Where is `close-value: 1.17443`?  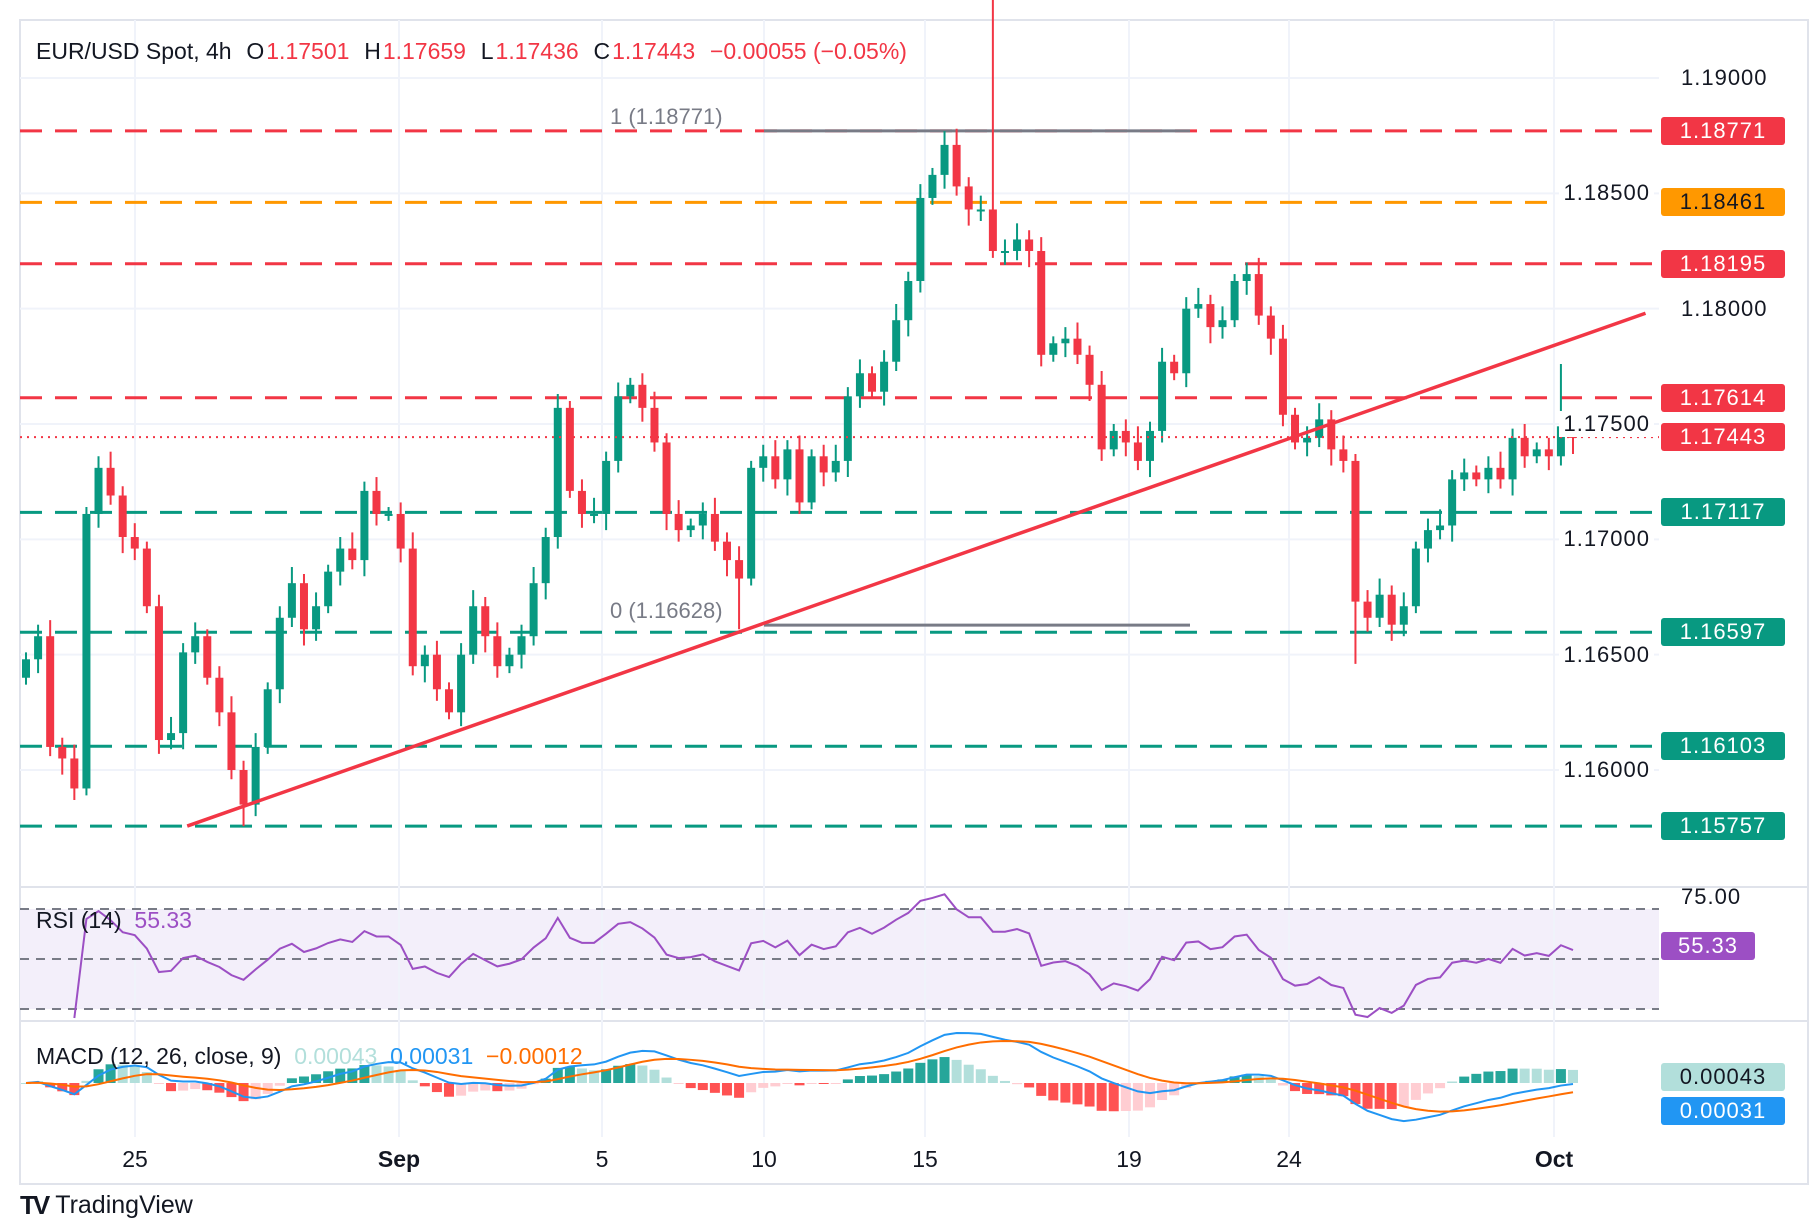
close-value: 1.17443 is located at coordinates (654, 51).